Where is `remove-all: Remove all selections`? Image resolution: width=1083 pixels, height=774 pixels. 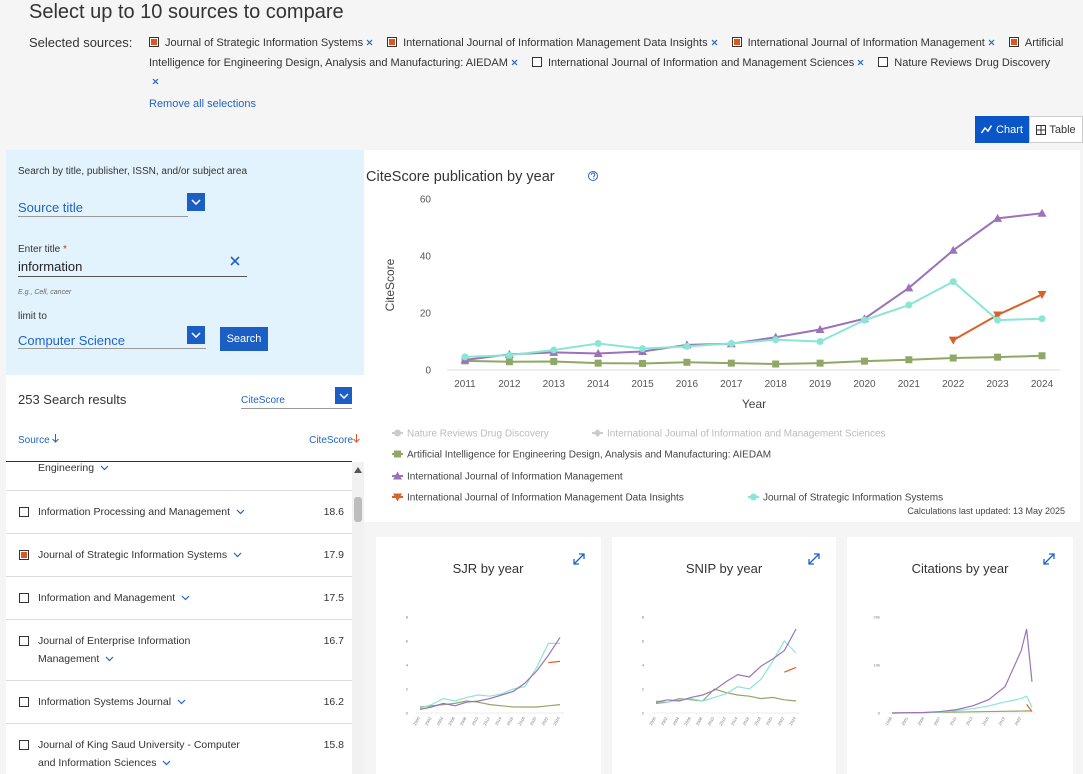 remove-all: Remove all selections is located at coordinates (202, 104).